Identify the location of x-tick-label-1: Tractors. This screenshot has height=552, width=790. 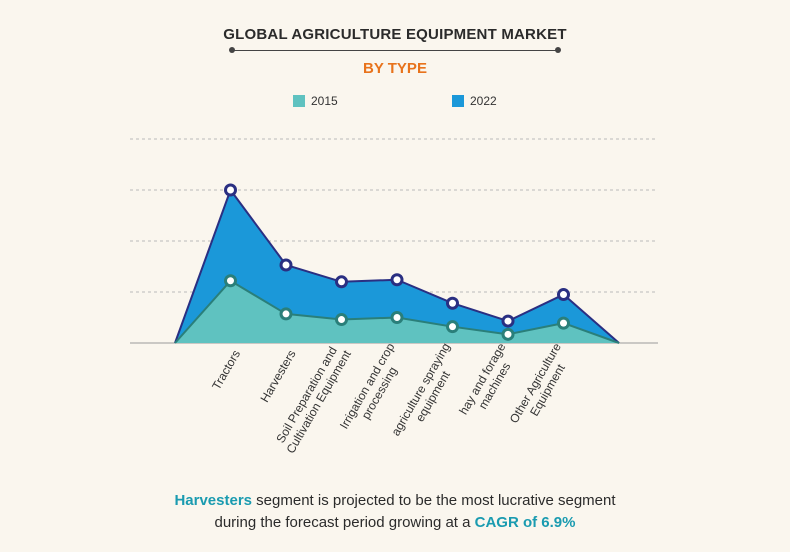
(226, 370).